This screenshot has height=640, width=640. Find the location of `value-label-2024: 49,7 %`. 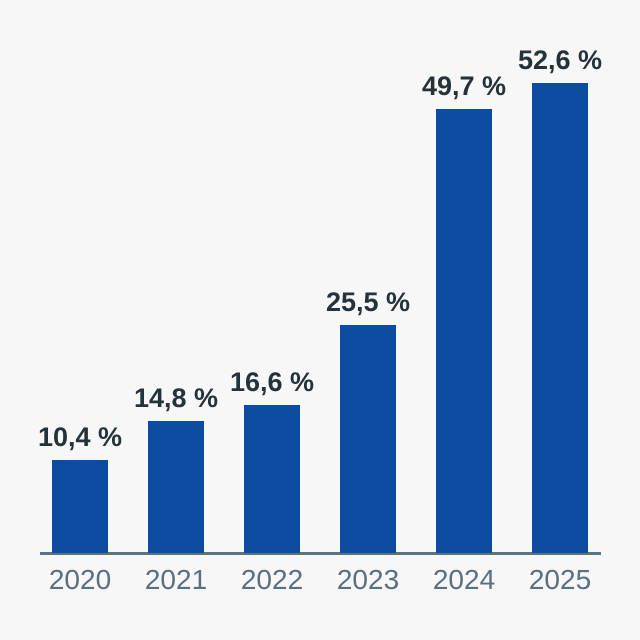

value-label-2024: 49,7 % is located at coordinates (464, 86).